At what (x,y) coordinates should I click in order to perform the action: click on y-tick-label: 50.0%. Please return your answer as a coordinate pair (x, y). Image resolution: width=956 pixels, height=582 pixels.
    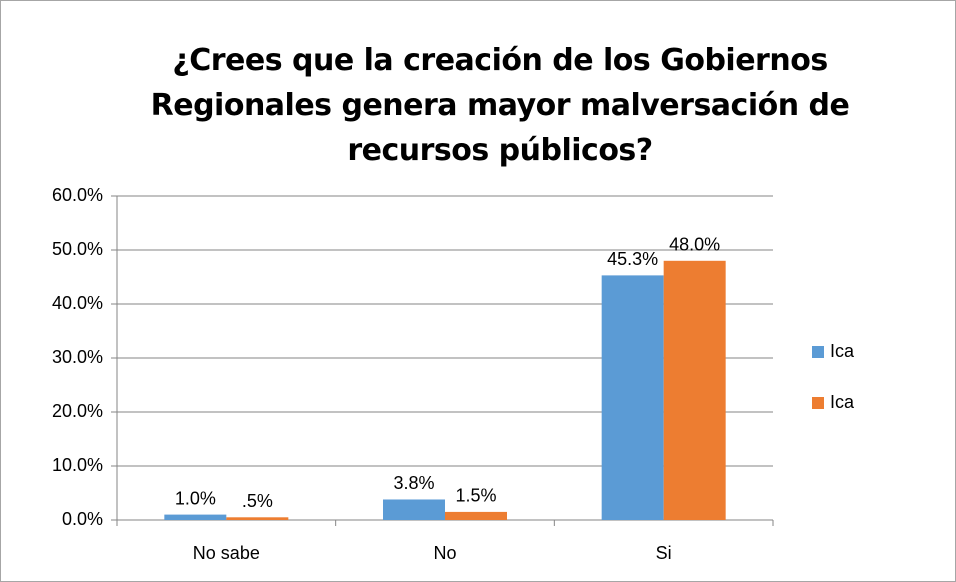
    Looking at the image, I should click on (77, 249).